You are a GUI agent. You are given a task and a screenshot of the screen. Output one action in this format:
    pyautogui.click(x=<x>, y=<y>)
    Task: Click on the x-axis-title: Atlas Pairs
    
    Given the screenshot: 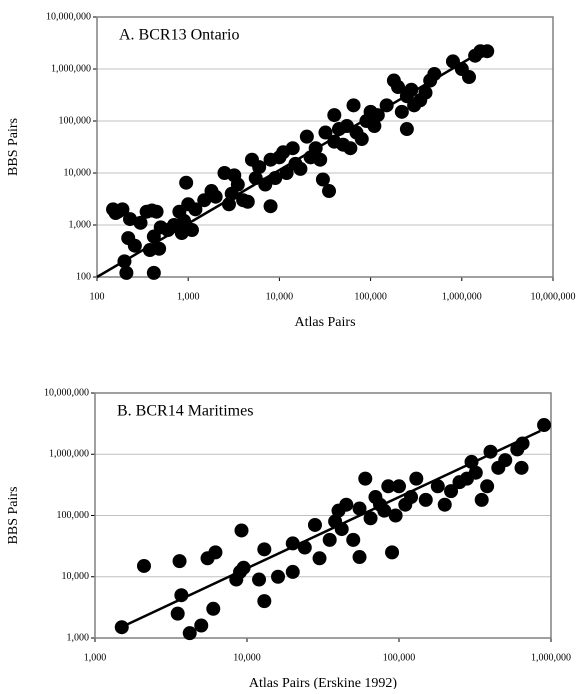 What is the action you would take?
    pyautogui.click(x=324, y=322)
    